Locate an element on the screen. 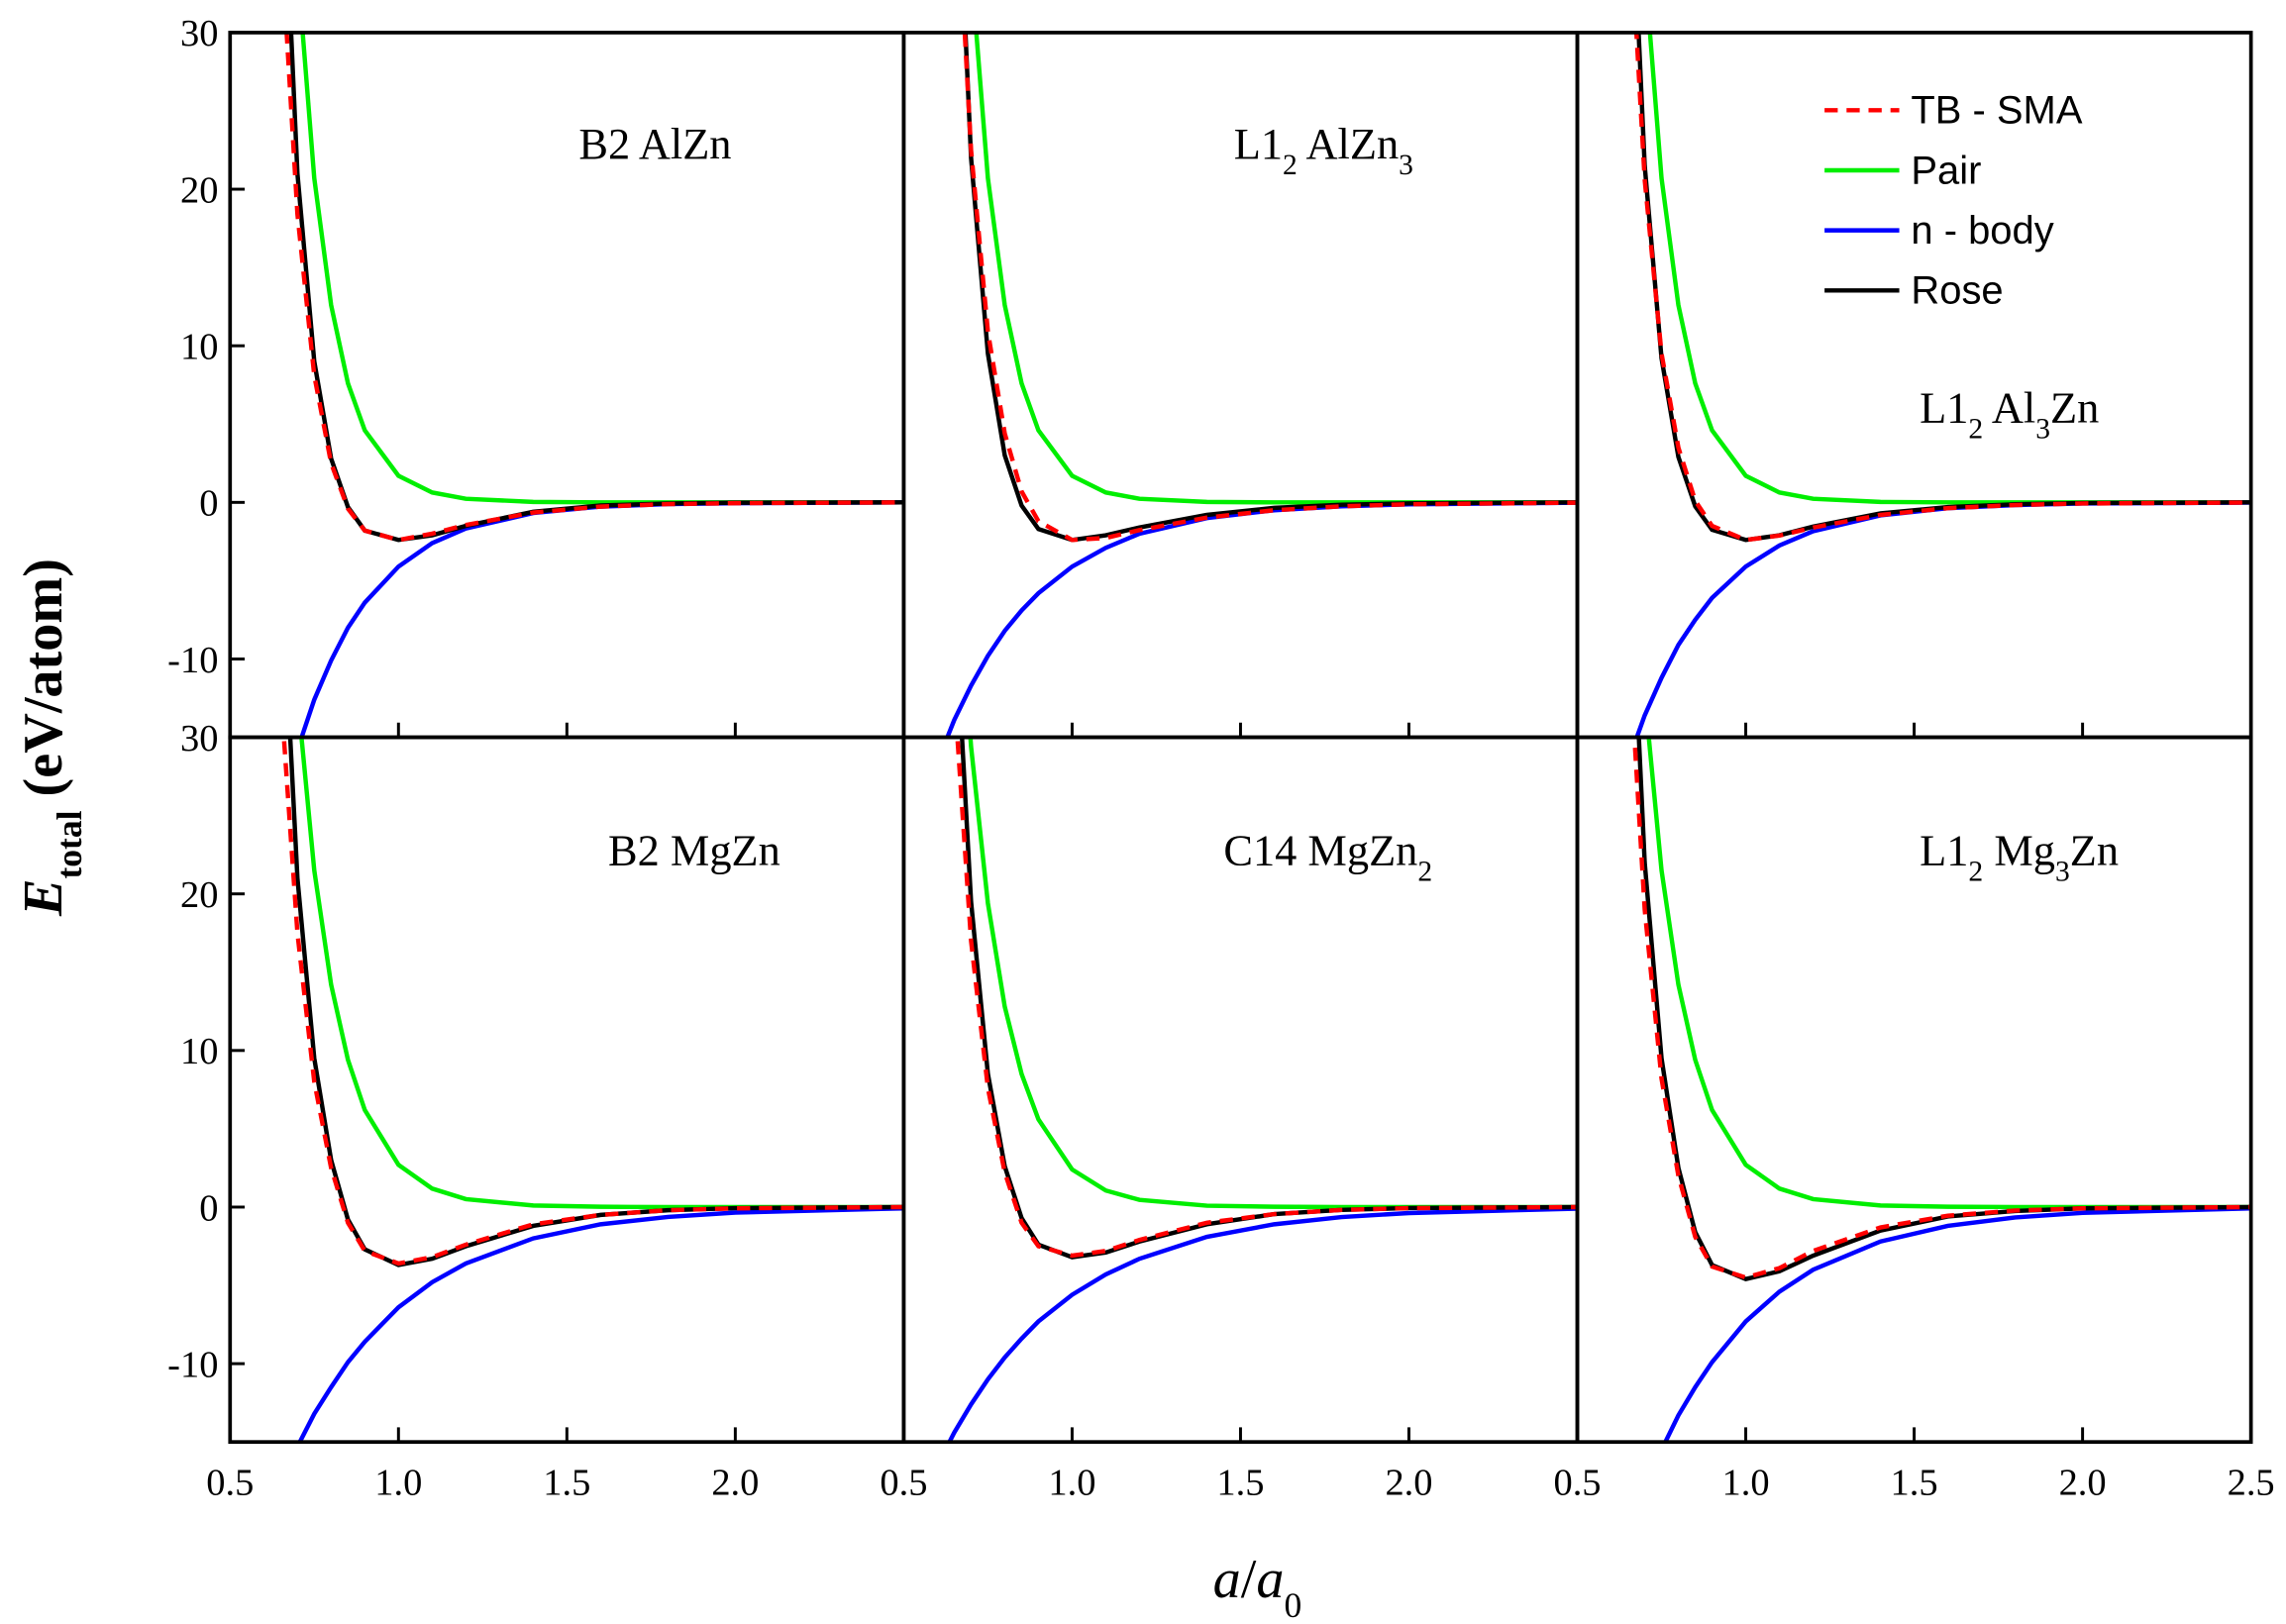 This screenshot has width=2286, height=1624. panel-title: L12 Mg3Zn is located at coordinates (2019, 856).